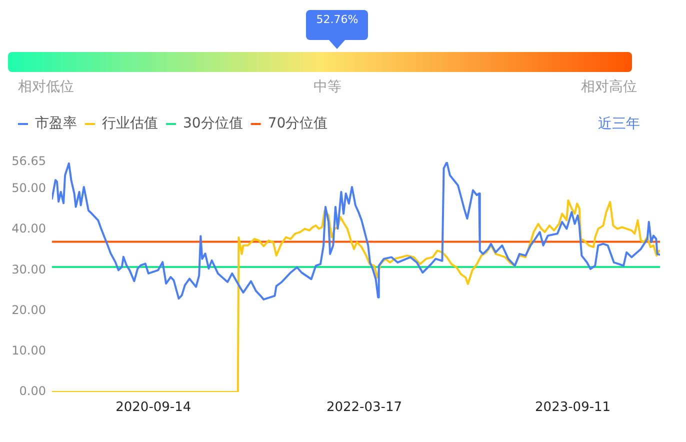 The image size is (686, 442). What do you see at coordinates (609, 87) in the screenshot?
I see `text: 相对高位` at bounding box center [609, 87].